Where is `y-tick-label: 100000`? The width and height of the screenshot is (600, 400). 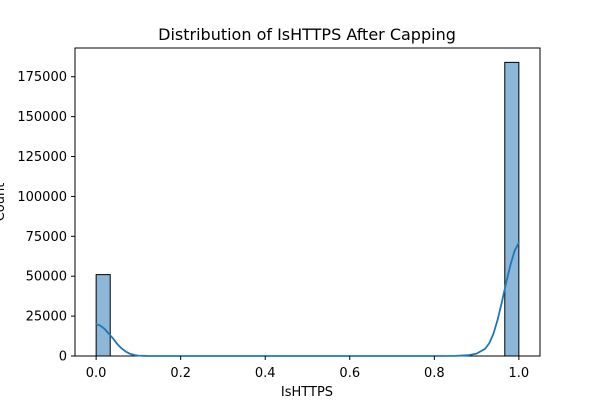 y-tick-label: 100000 is located at coordinates (42, 197).